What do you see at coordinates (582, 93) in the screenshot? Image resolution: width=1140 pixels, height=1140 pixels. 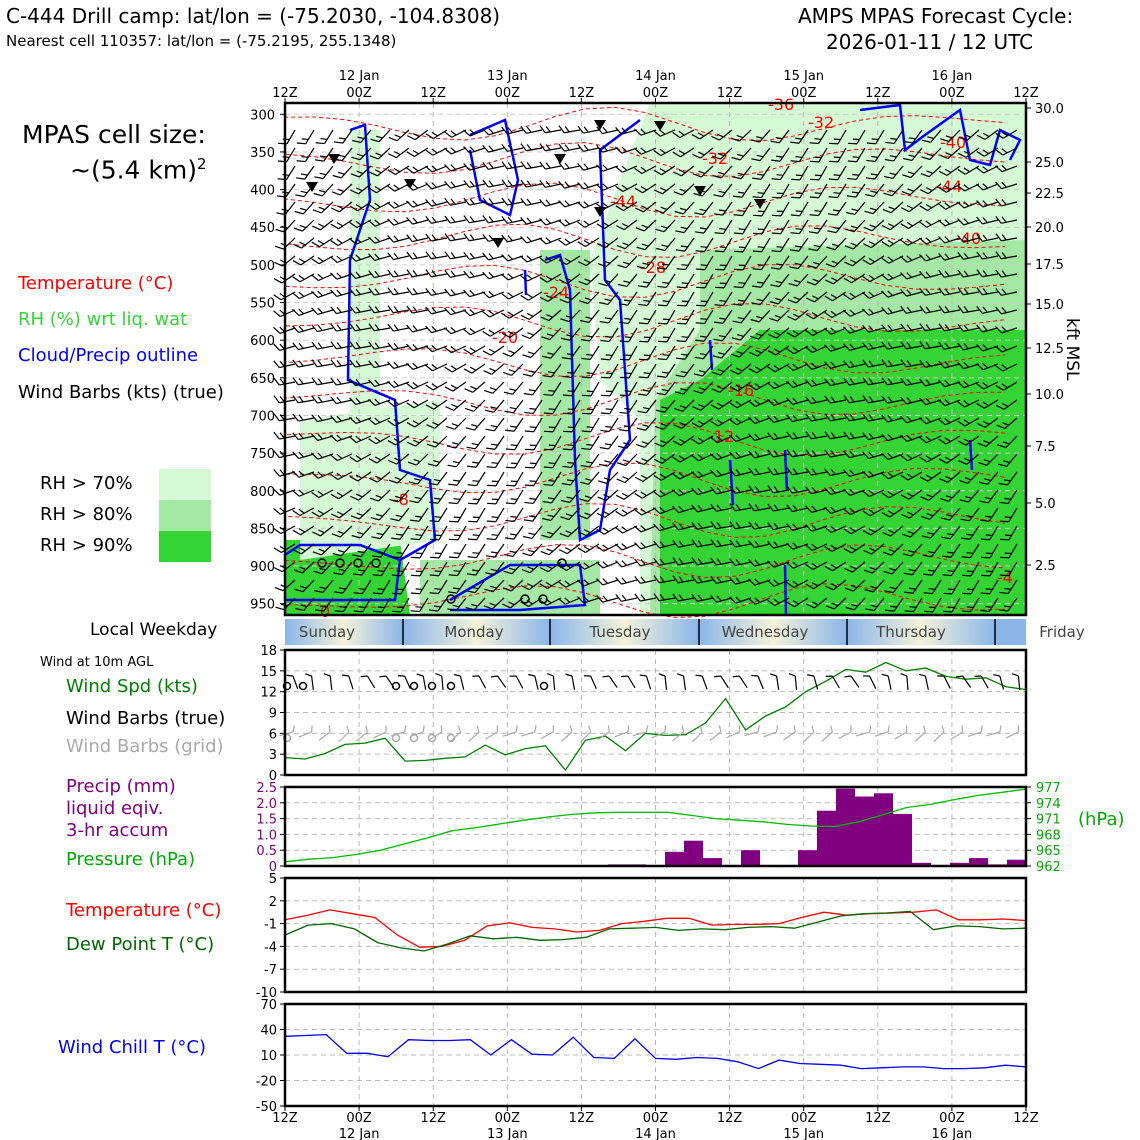 I see `top-time-label: 12Z` at bounding box center [582, 93].